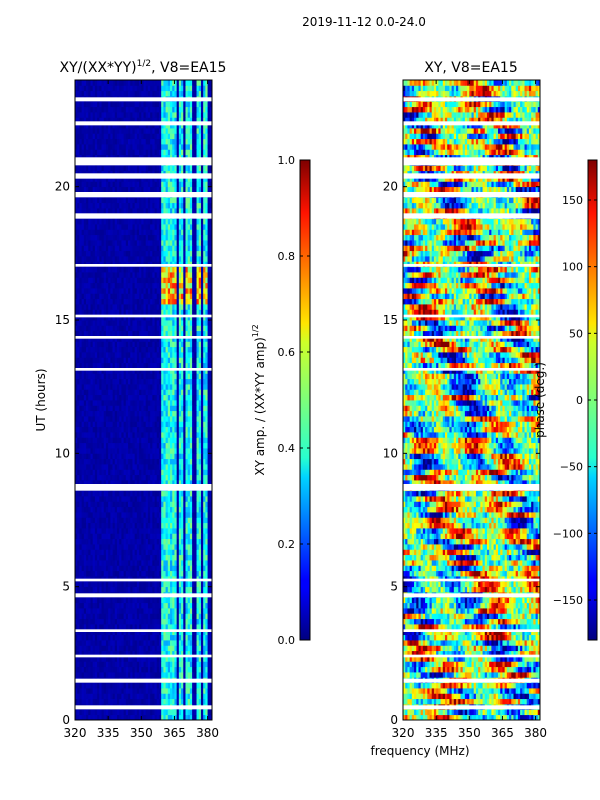  I want to click on figure-title: 2019-11-12 0.0-24.0, so click(364, 22).